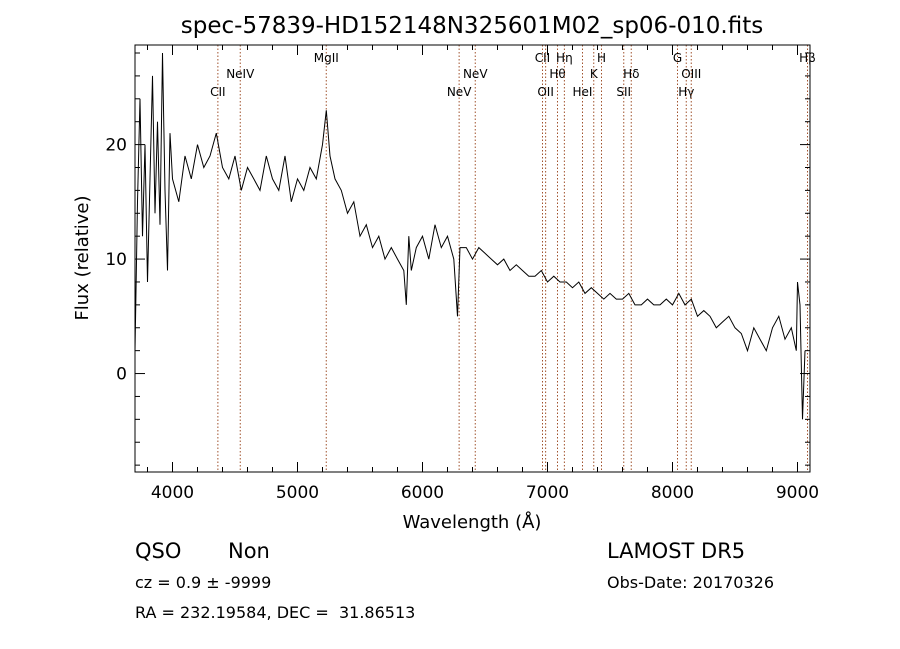  Describe the element at coordinates (691, 582) in the screenshot. I see `observation-date: Obs-Date: 20170326` at that location.